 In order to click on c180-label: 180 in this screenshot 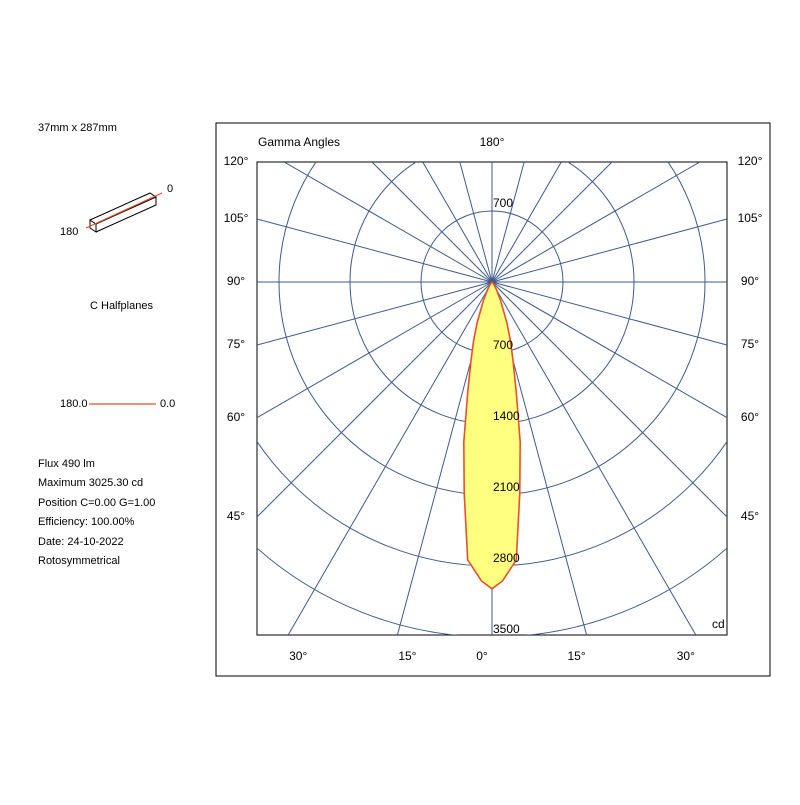, I will do `click(69, 232)`.